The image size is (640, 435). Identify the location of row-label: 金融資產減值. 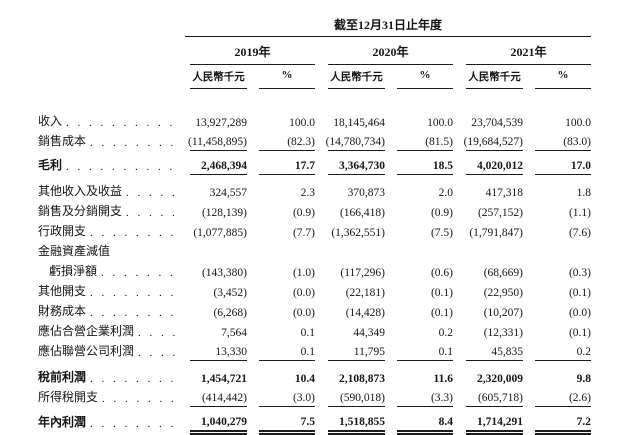
(111, 251).